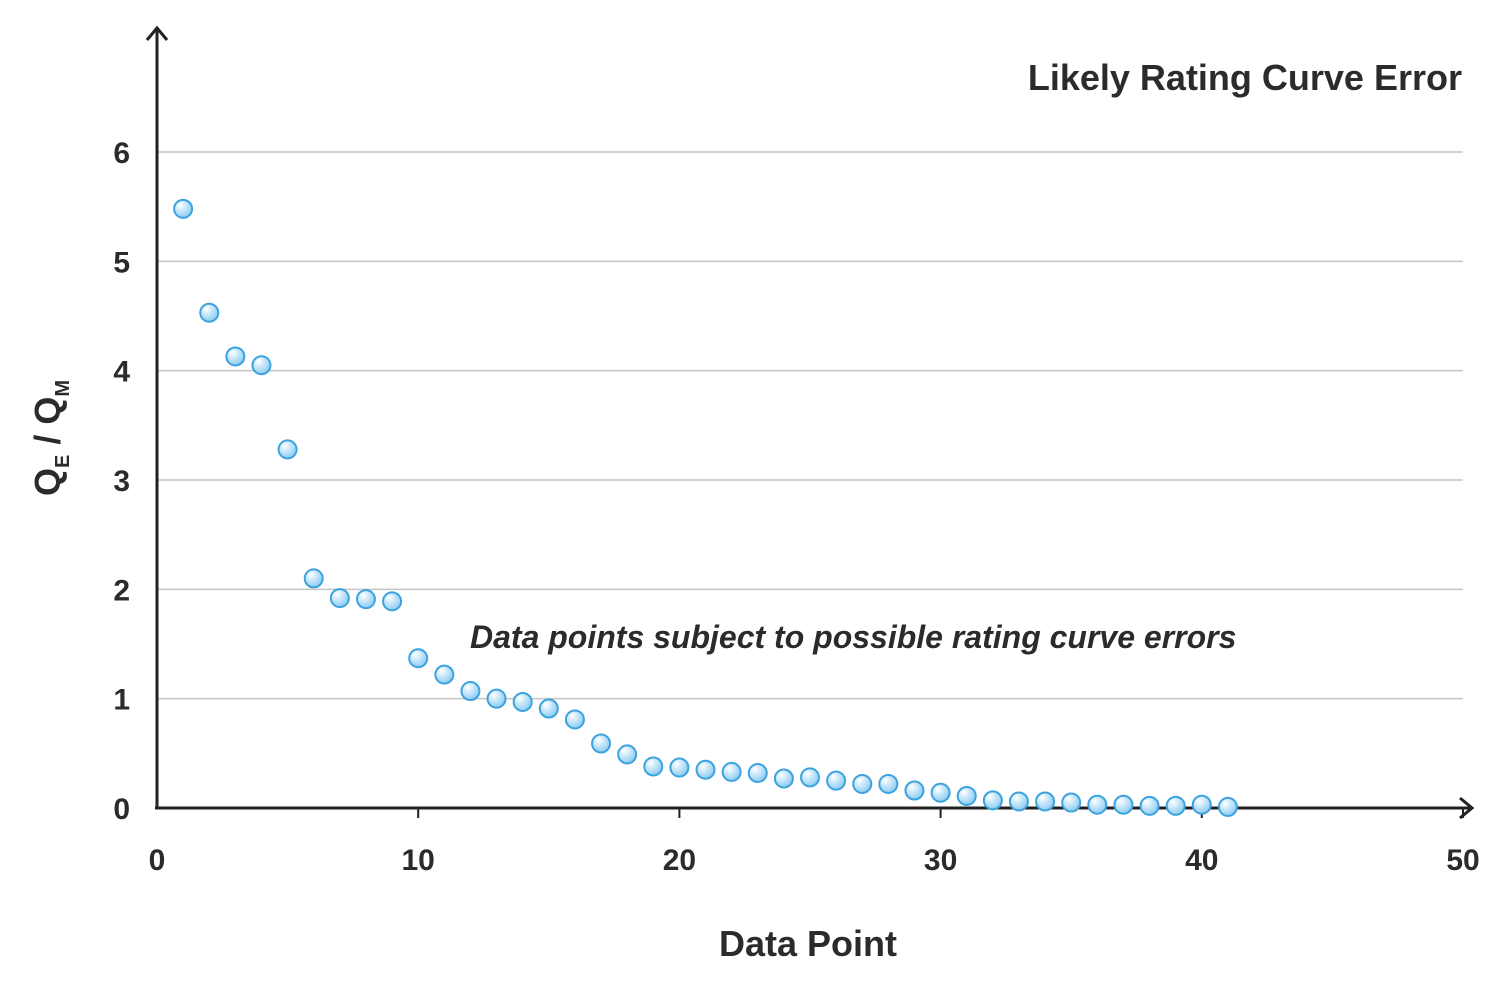 The image size is (1500, 982). Describe the element at coordinates (418, 860) in the screenshot. I see `x-tick-label: 10` at that location.